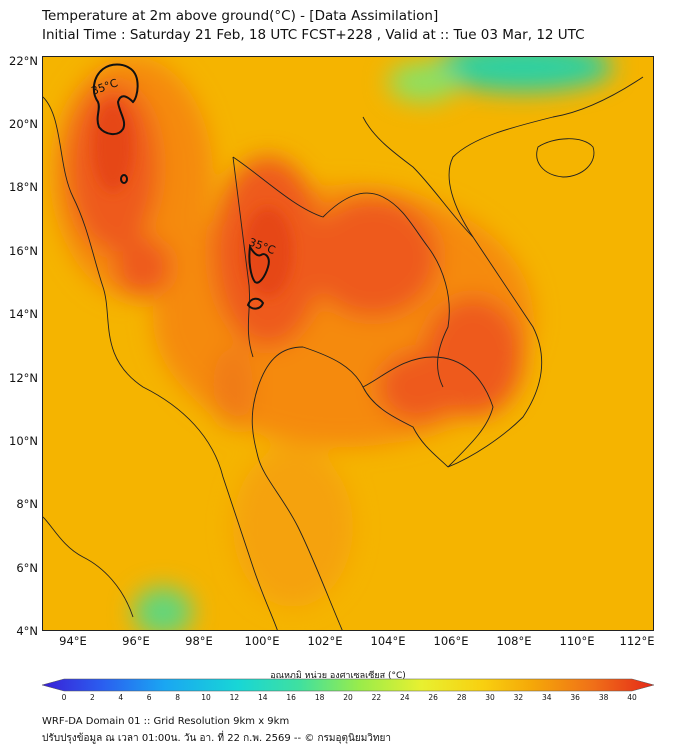 Image resolution: width=676 pixels, height=756 pixels. Describe the element at coordinates (348, 697) in the screenshot. I see `colorbar-tick-label: 20` at that location.